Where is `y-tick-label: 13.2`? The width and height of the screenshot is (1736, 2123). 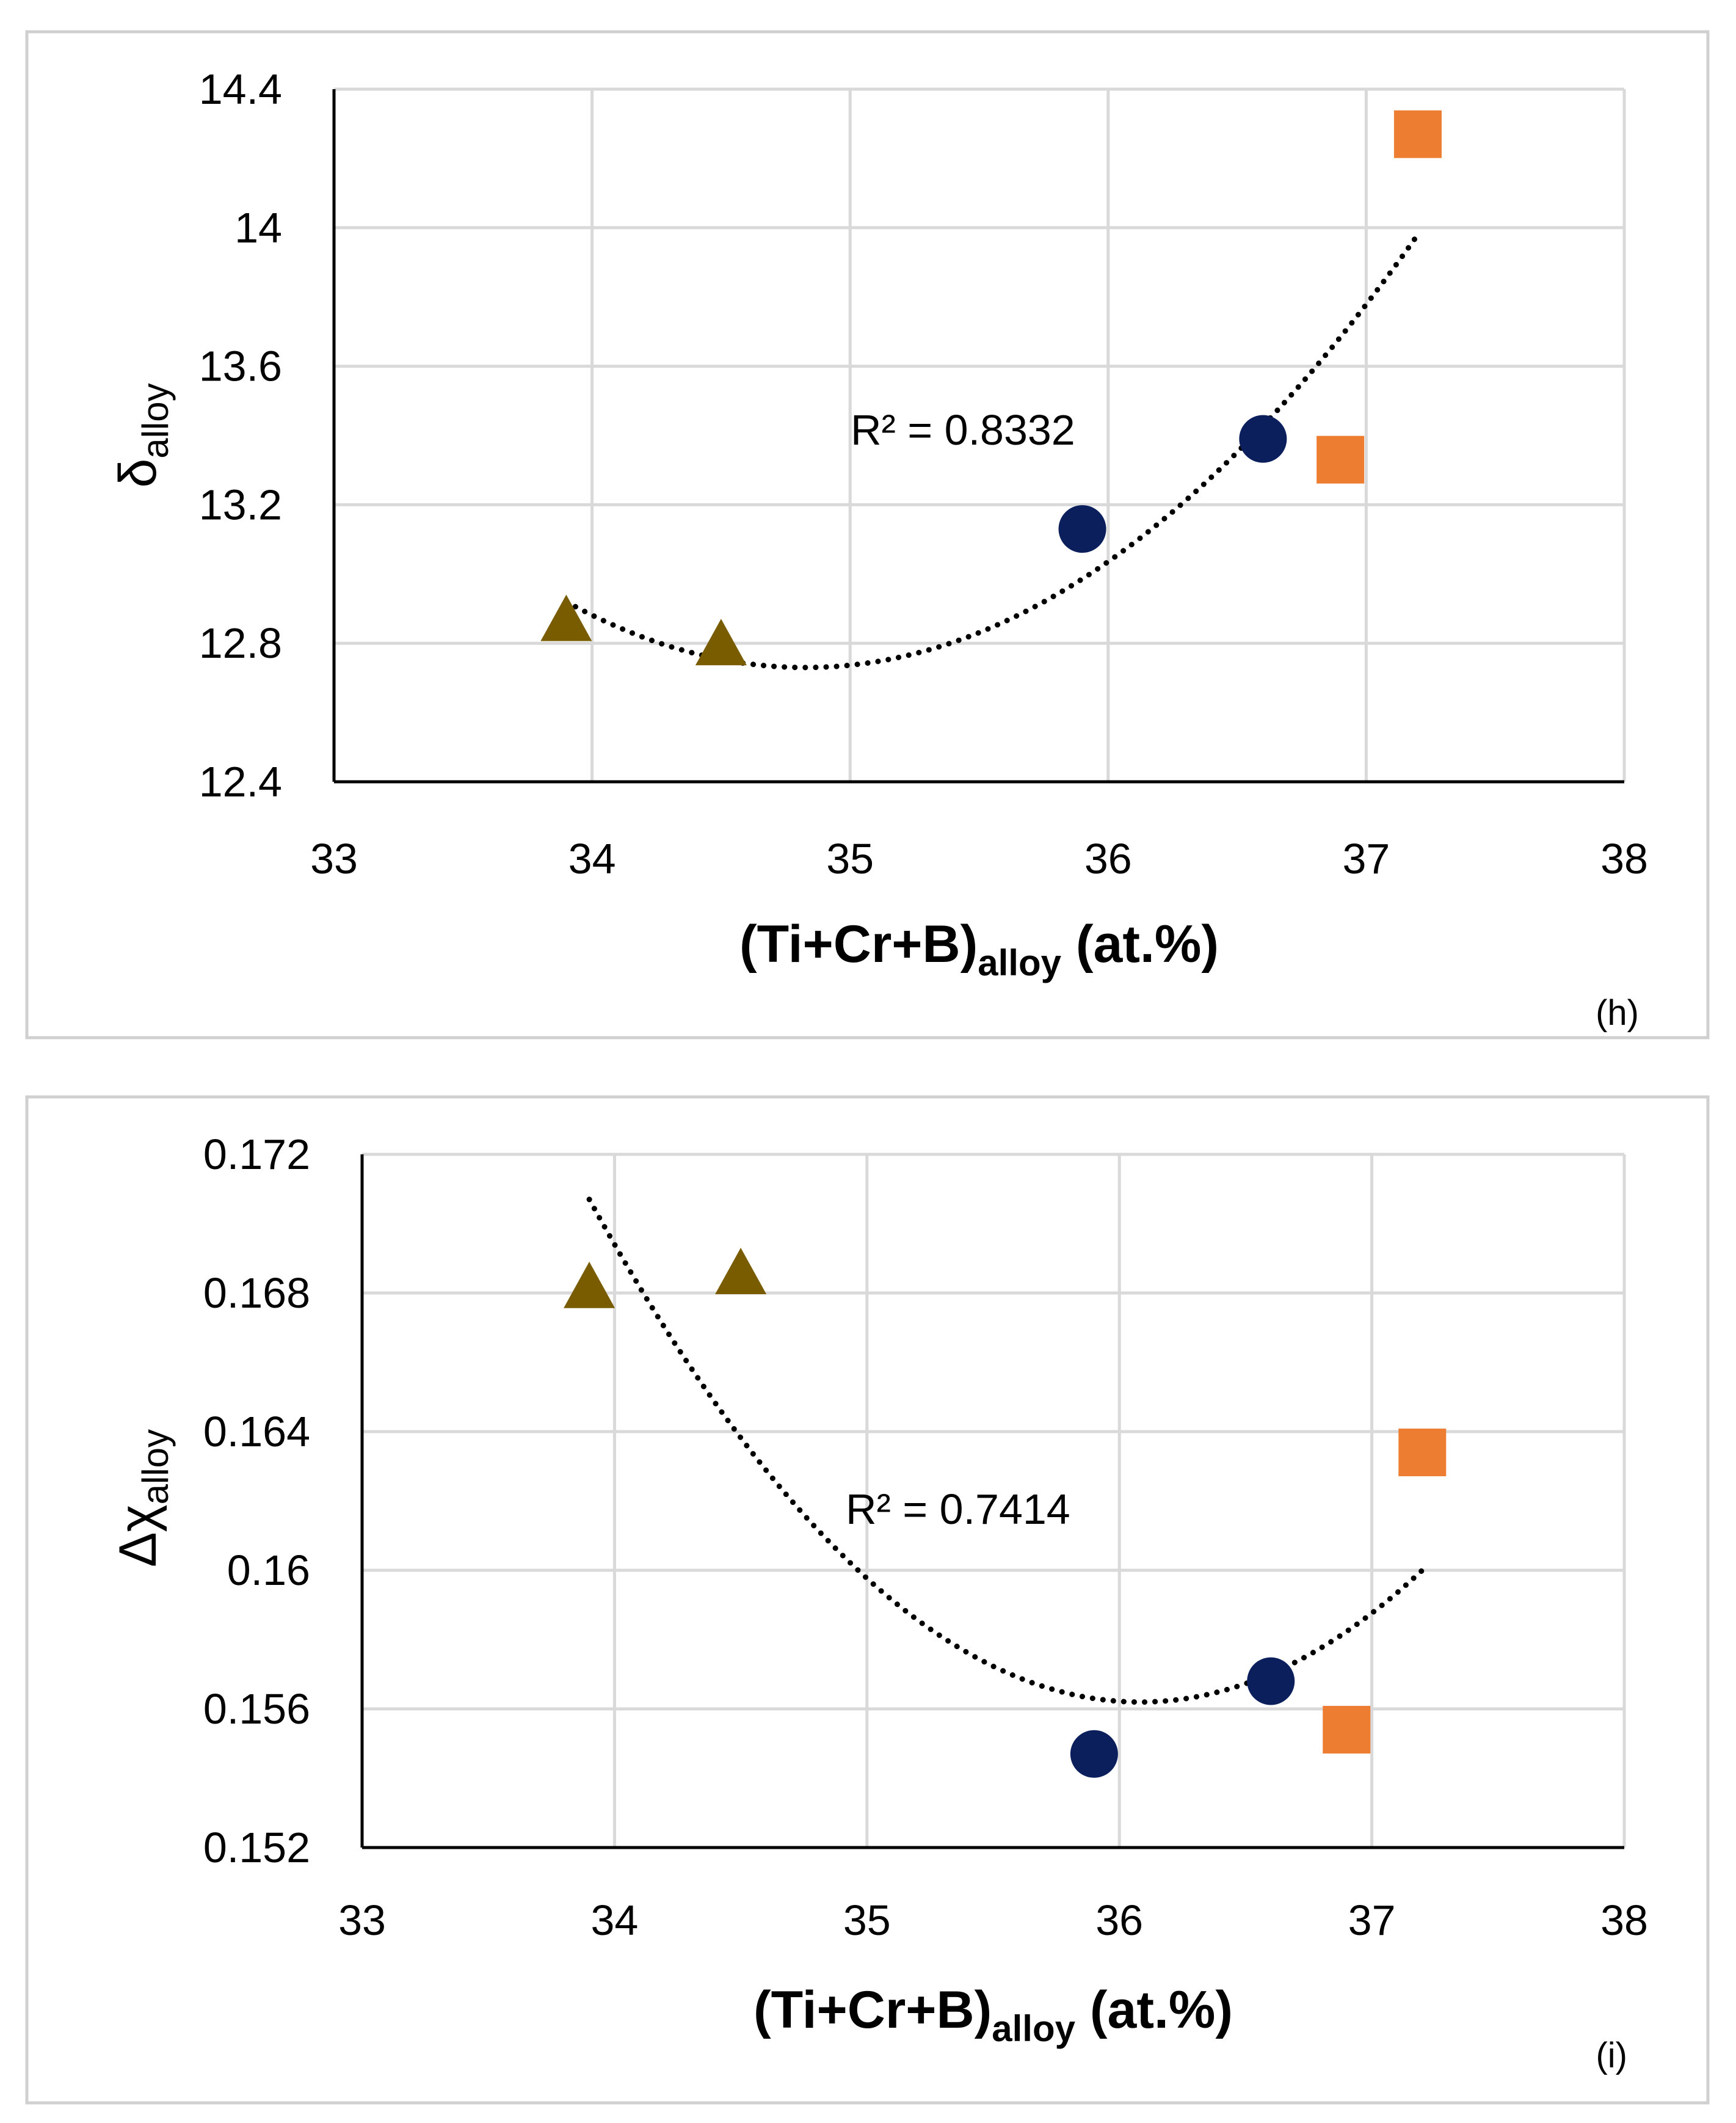
y-tick-label: 13.2 is located at coordinates (241, 504).